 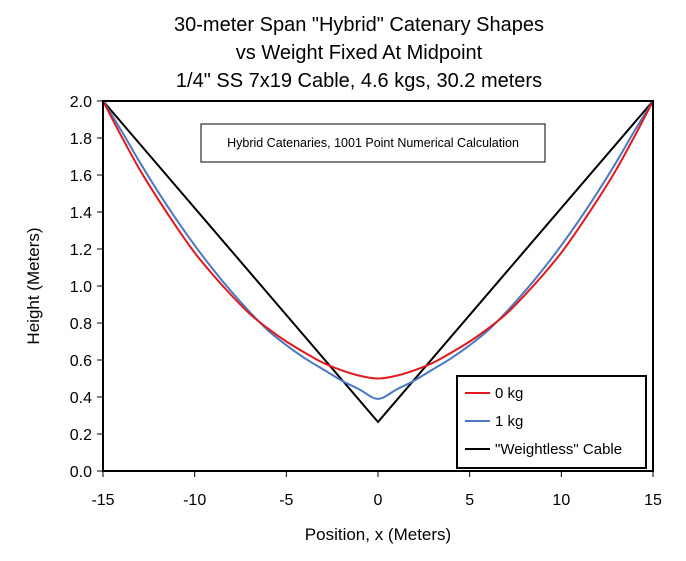 I want to click on x-tick-label: 5, so click(x=469, y=500).